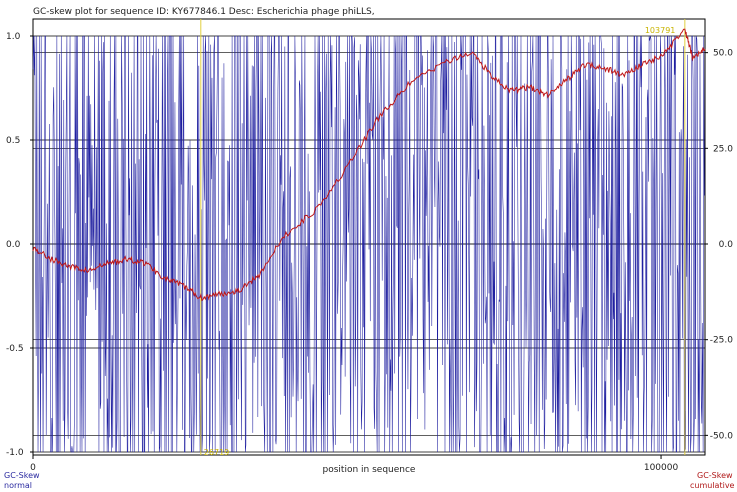 The height and width of the screenshot is (492, 737). Describe the element at coordinates (715, 475) in the screenshot. I see `legend-cumulative-title: GC-Skew` at that location.